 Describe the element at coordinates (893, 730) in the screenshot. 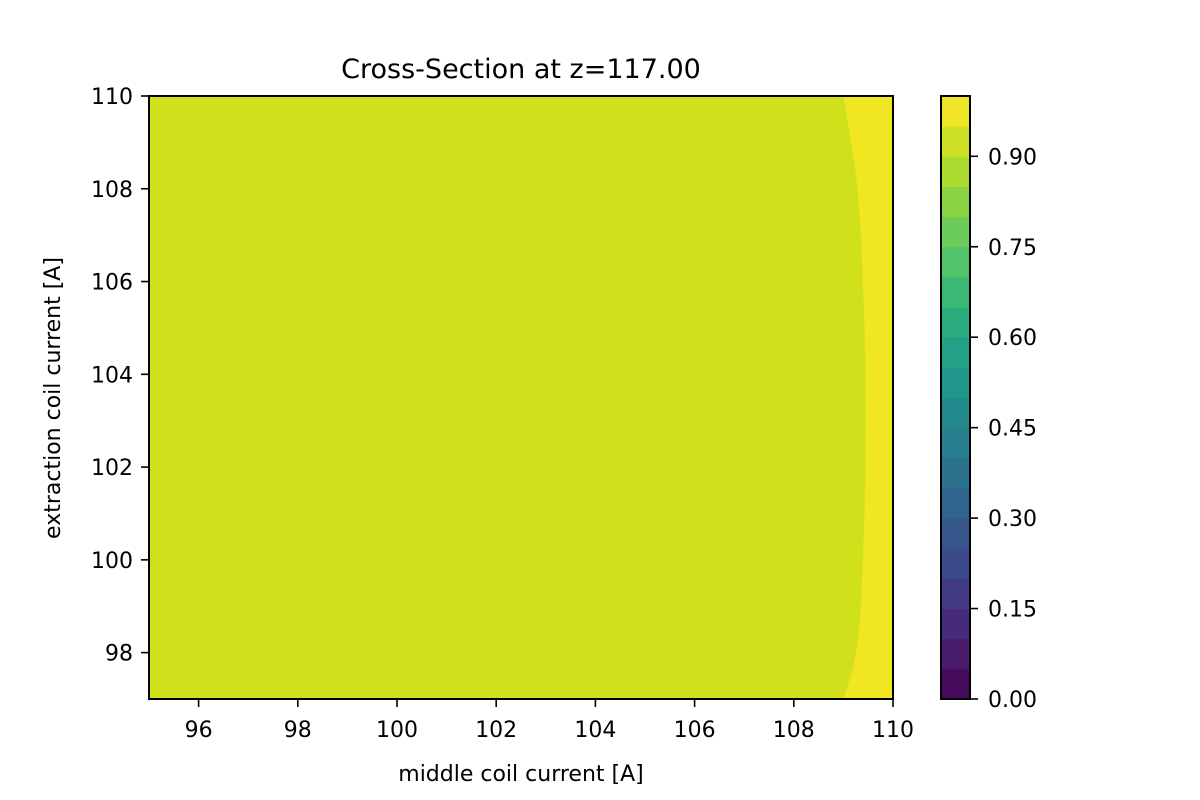

I see `x-tick-label: 110` at that location.